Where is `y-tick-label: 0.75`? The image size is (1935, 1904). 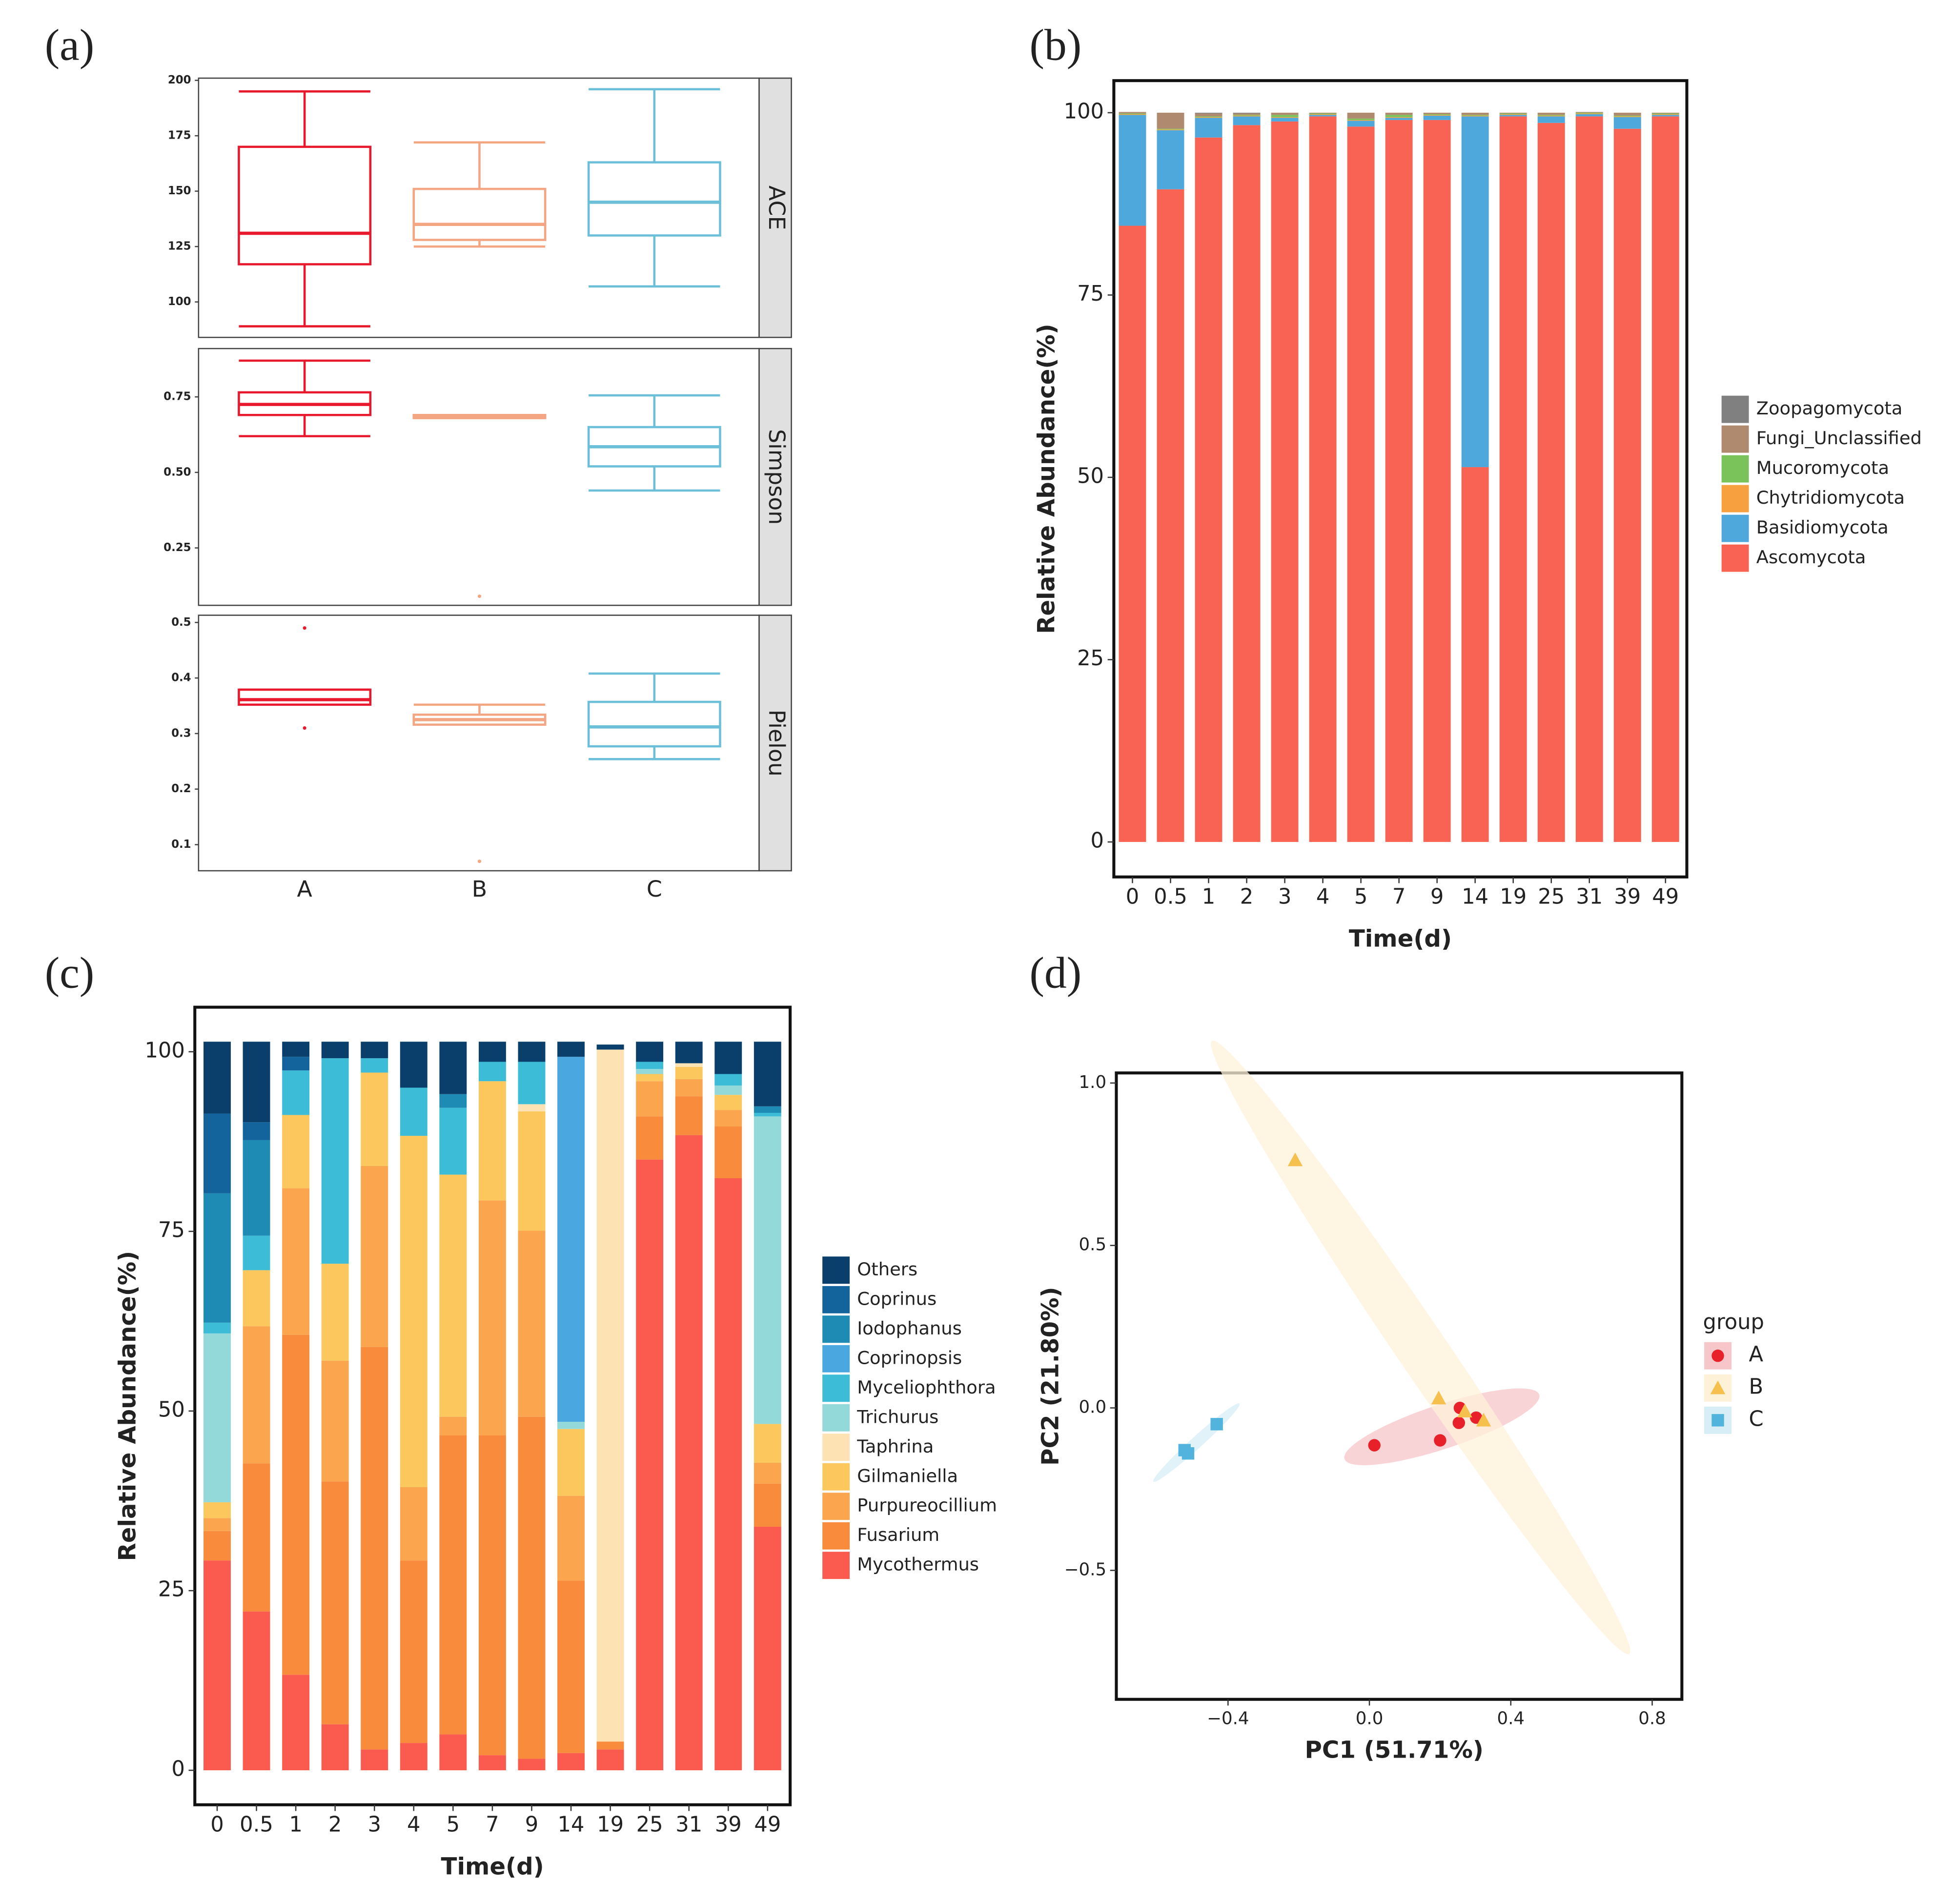
y-tick-label: 0.75 is located at coordinates (177, 396).